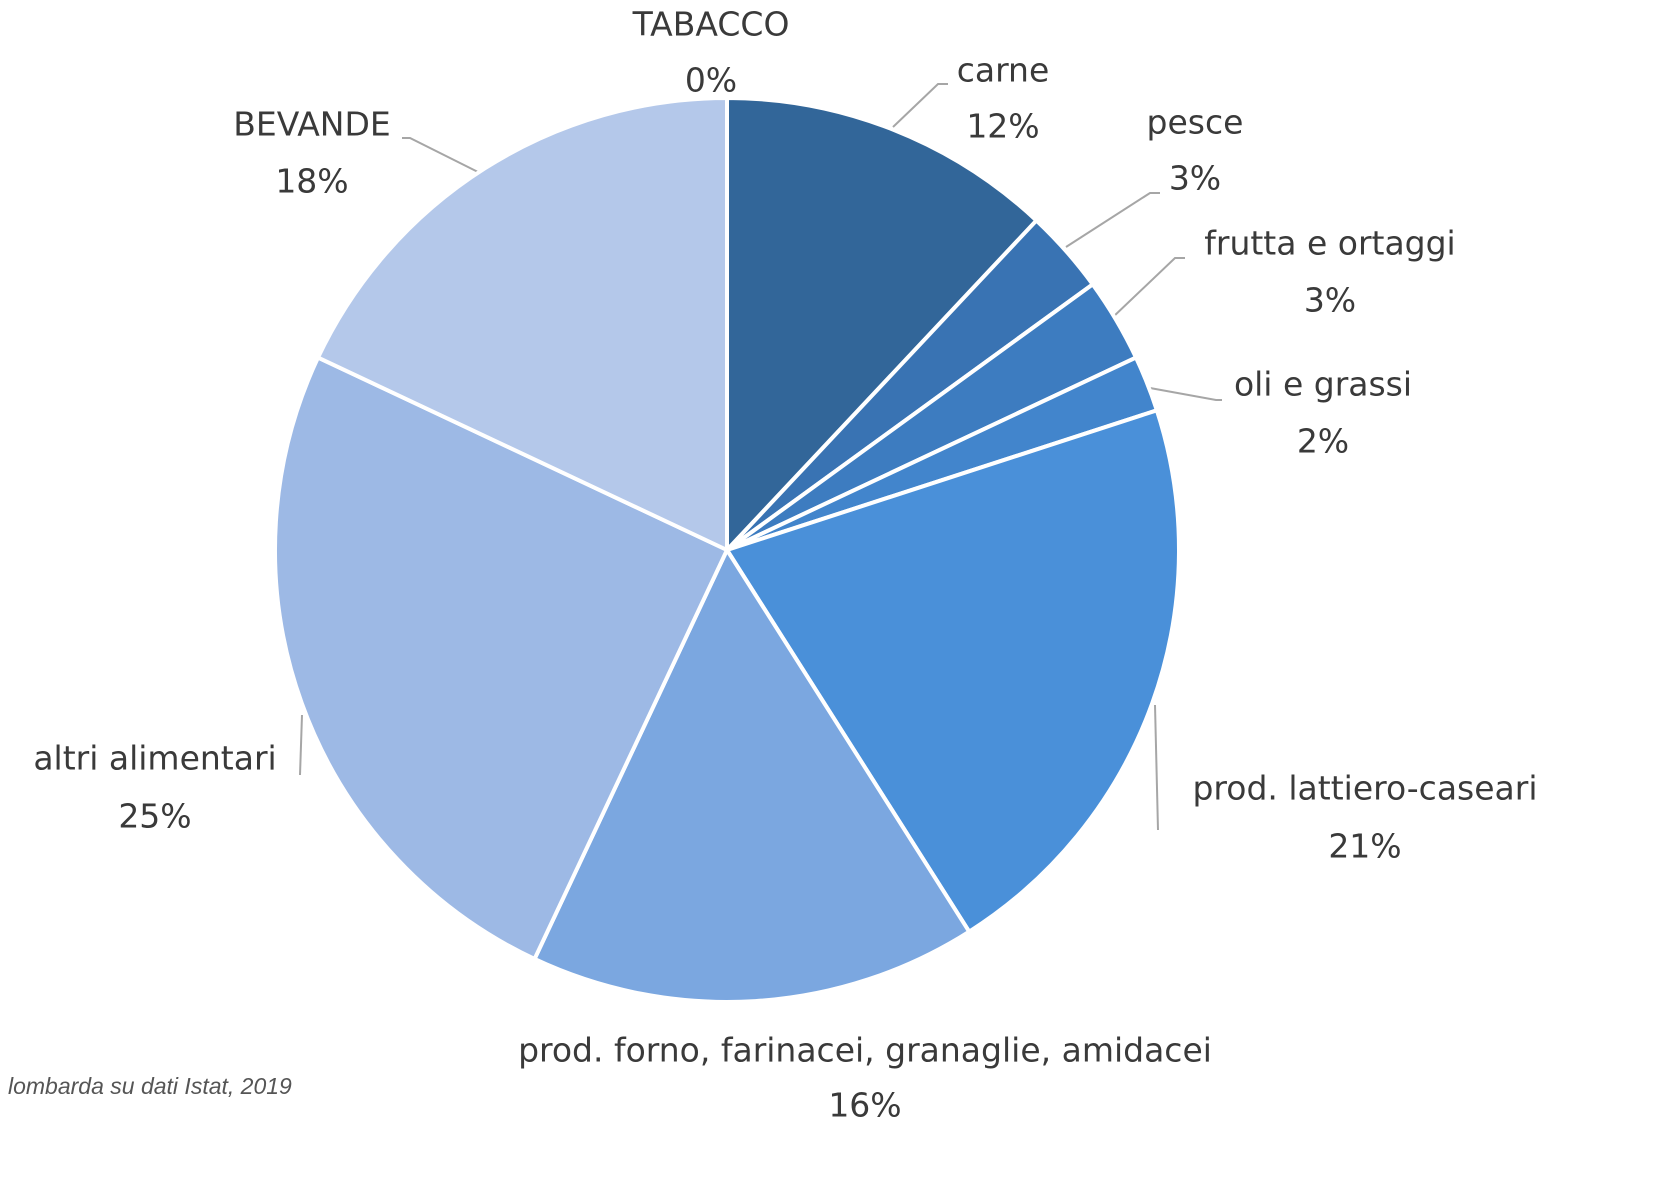 The width and height of the screenshot is (1660, 1186). Describe the element at coordinates (311, 124) in the screenshot. I see `slice-label: BEVANDE` at that location.